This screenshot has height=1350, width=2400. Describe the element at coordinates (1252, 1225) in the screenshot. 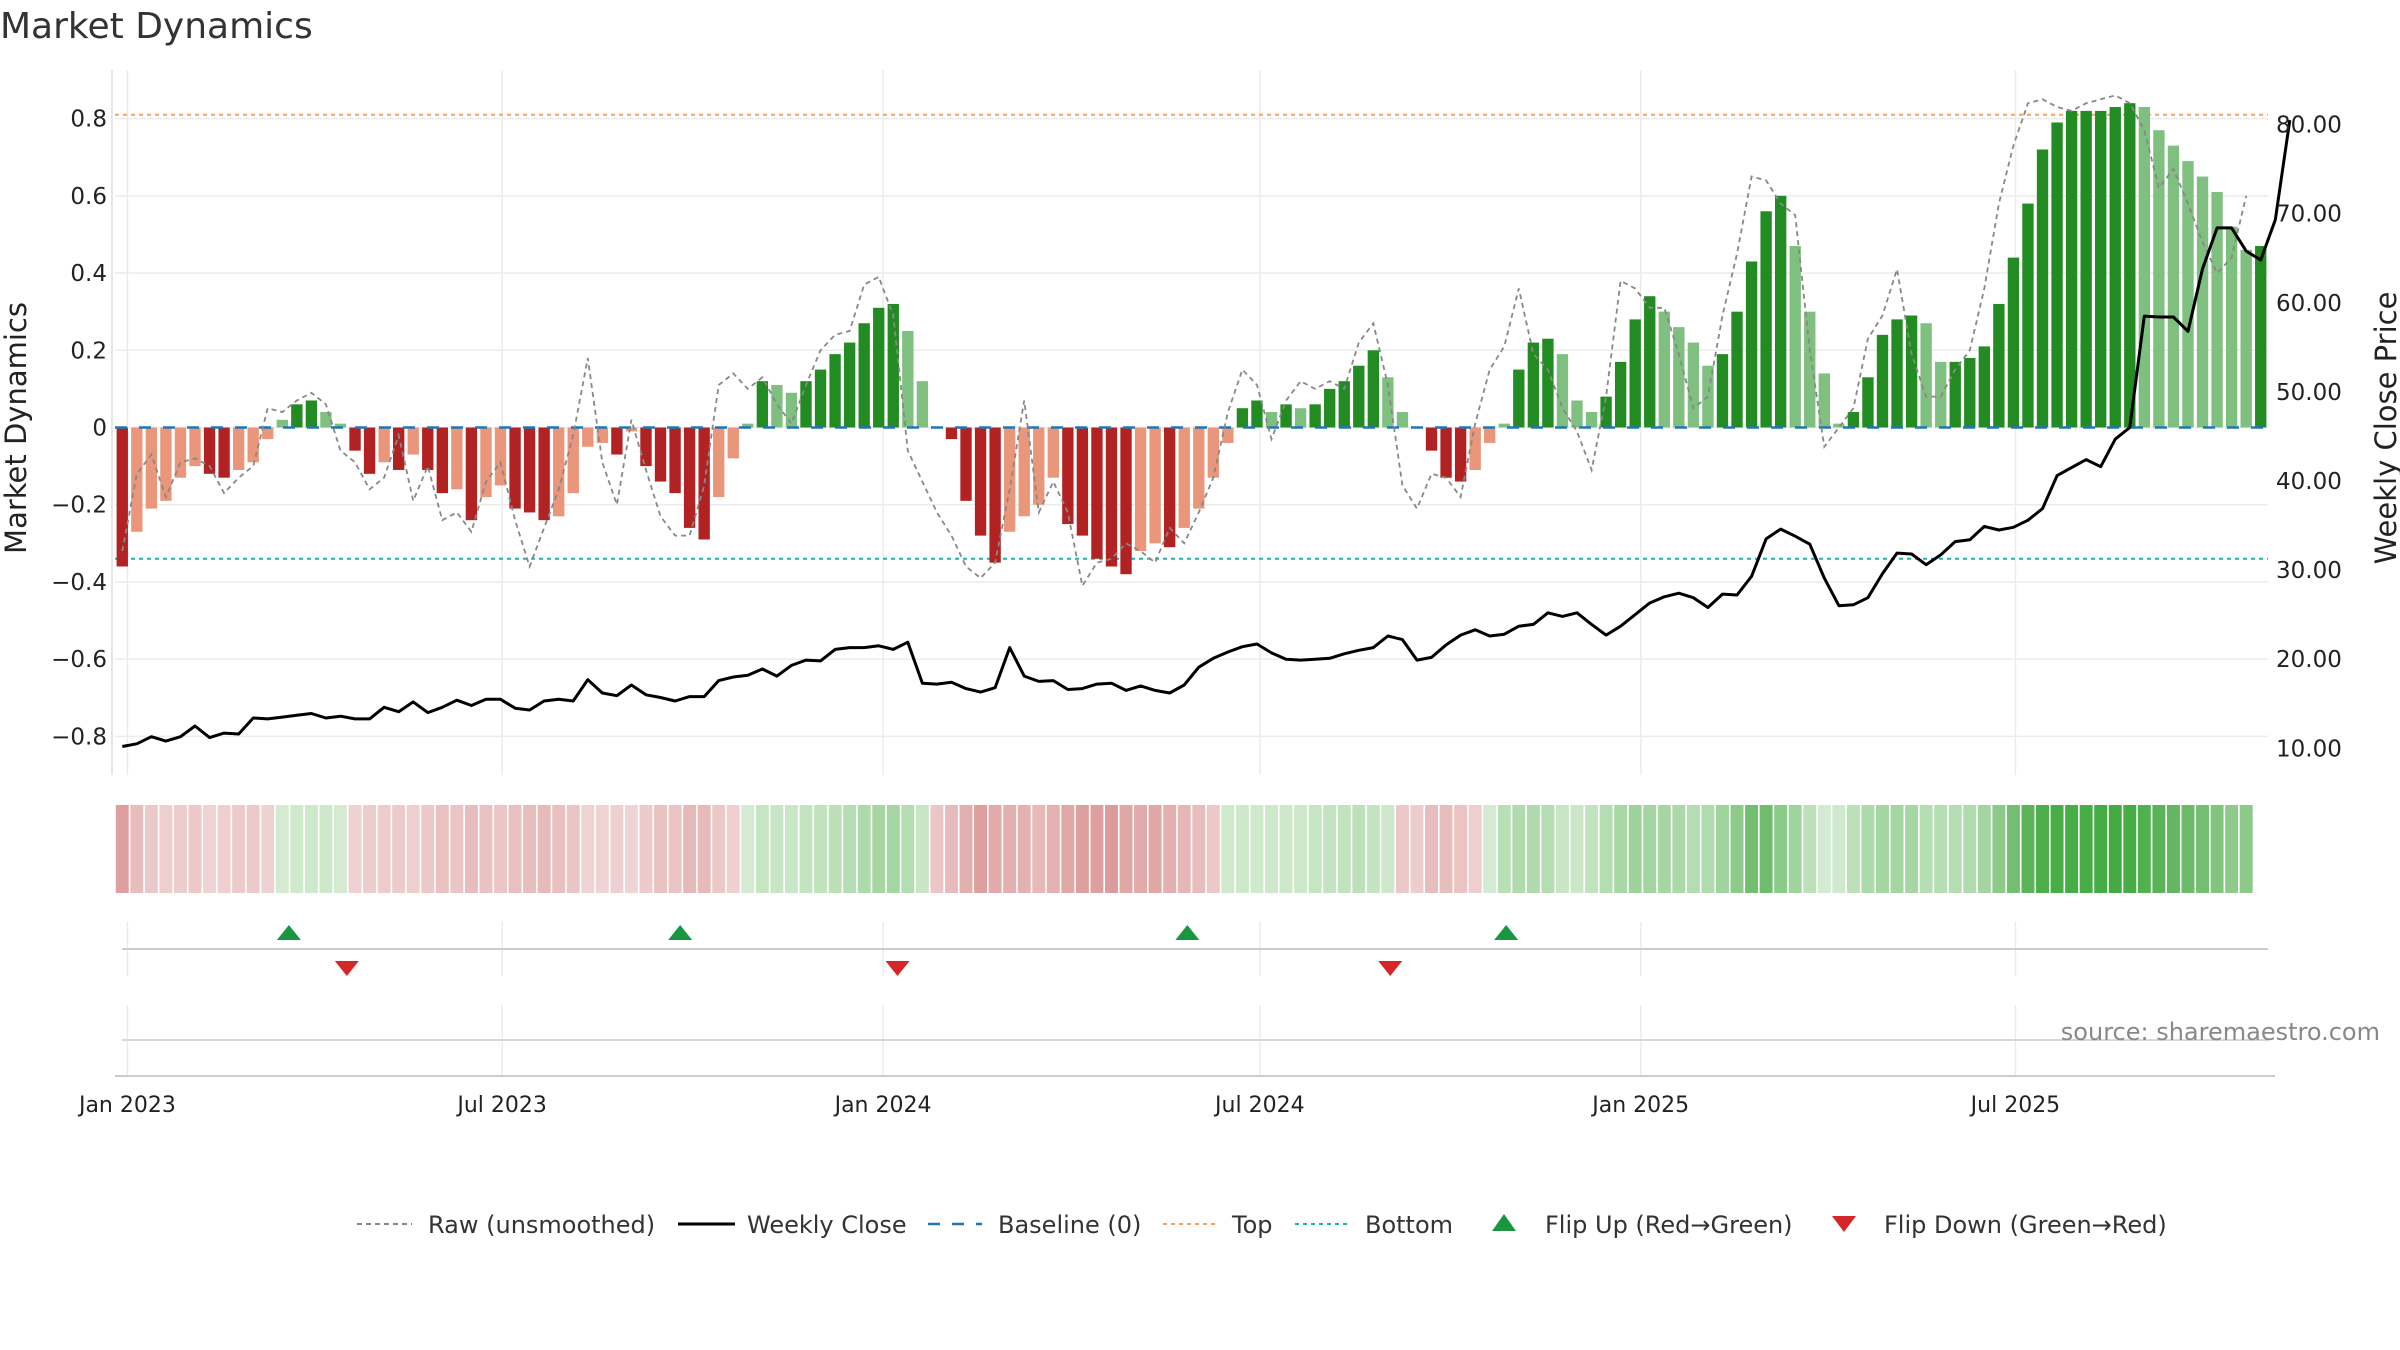

I see `legend-label: Top` at that location.